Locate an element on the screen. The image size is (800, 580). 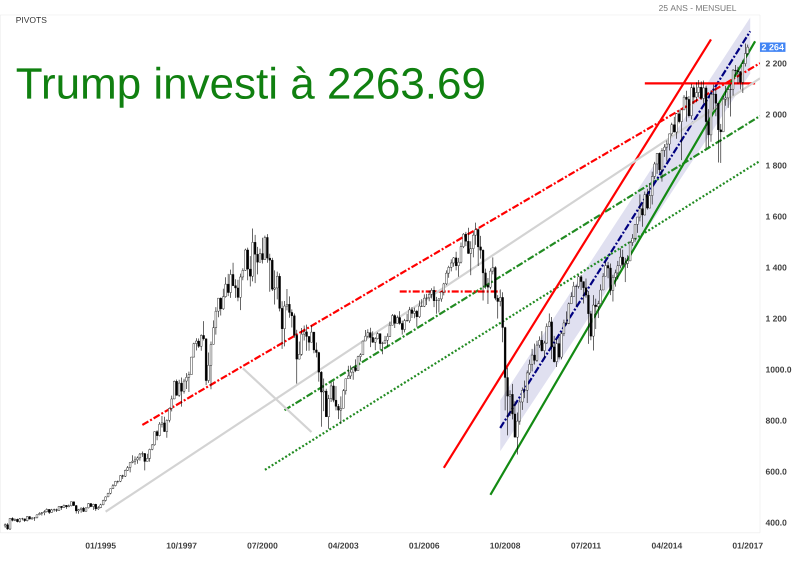
y-tick-label: 2 000 is located at coordinates (776, 115).